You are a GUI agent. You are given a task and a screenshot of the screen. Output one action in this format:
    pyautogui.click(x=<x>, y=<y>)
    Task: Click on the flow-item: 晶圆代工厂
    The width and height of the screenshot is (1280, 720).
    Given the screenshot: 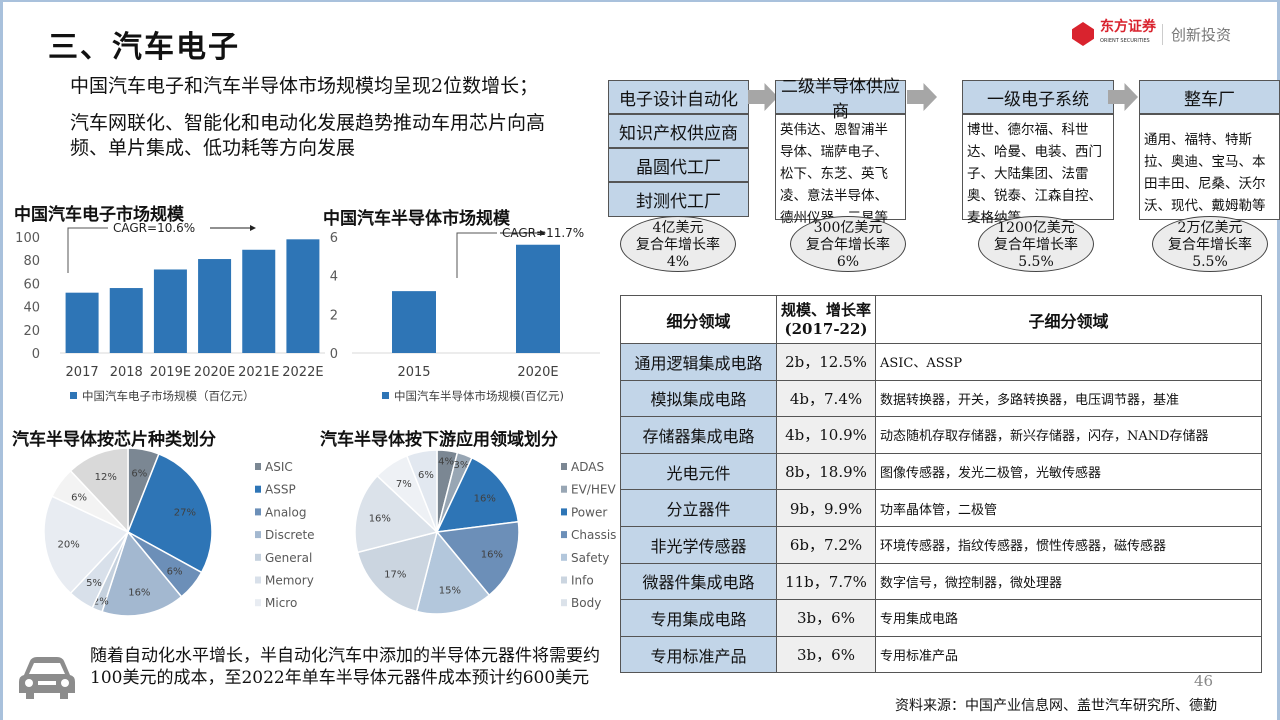 What is the action you would take?
    pyautogui.click(x=678, y=165)
    